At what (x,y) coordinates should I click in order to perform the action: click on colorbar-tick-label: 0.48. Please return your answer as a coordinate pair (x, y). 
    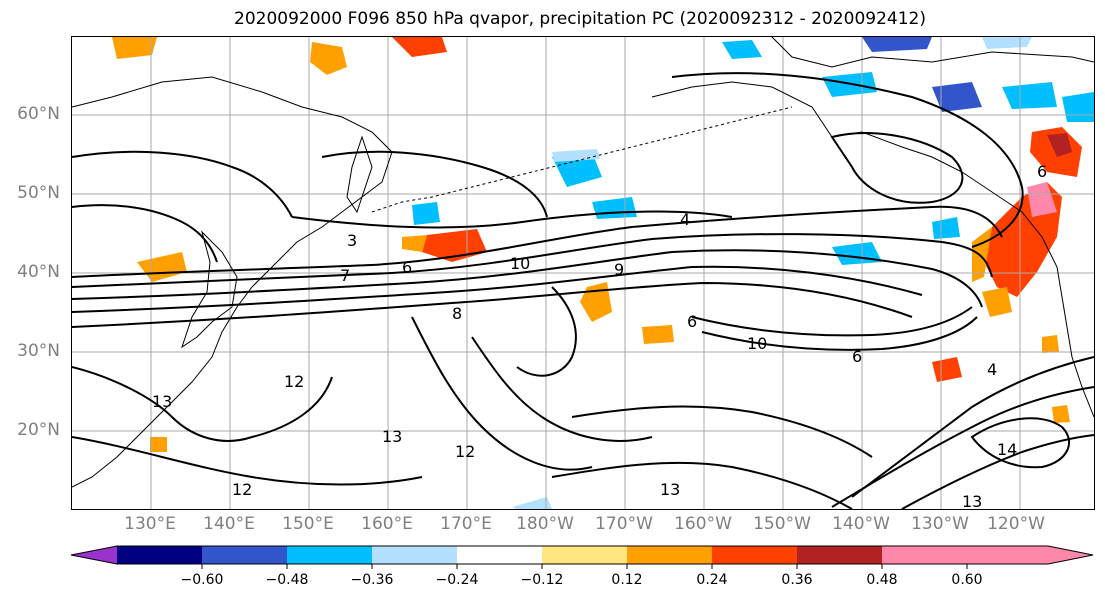
    Looking at the image, I should click on (882, 580).